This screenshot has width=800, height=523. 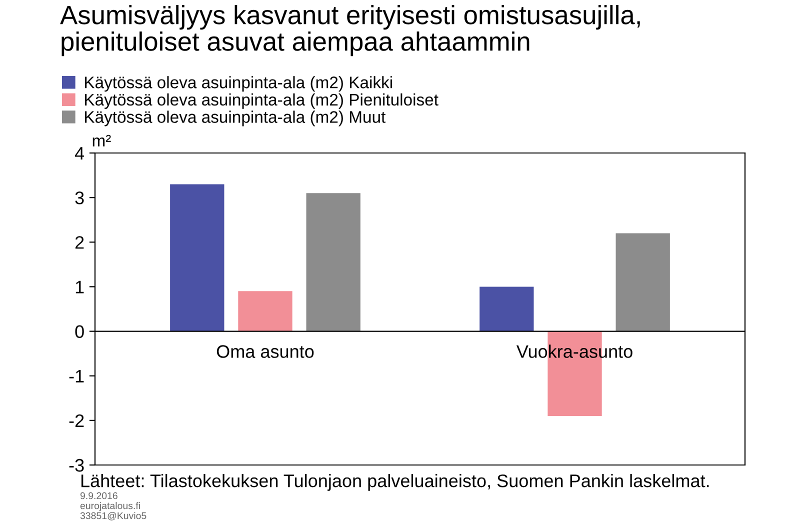 I want to click on y-axis-title: m², so click(x=101, y=140).